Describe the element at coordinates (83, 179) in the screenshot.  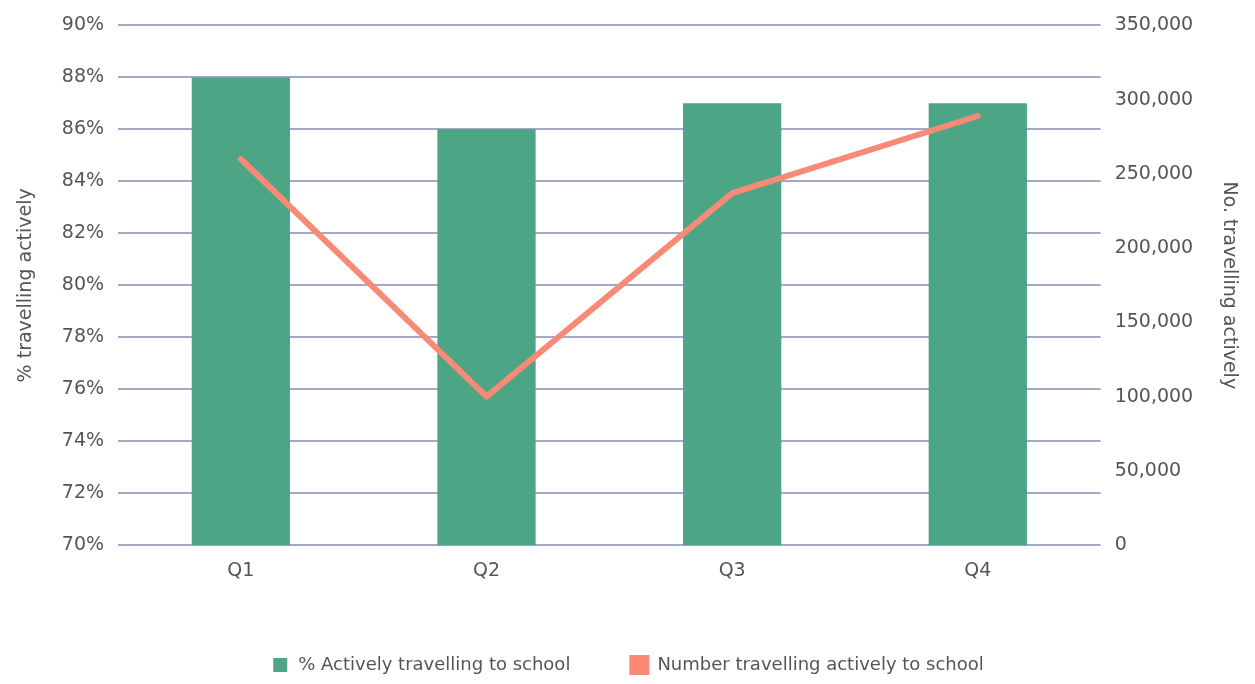
I see `y-tick-label: 84%` at that location.